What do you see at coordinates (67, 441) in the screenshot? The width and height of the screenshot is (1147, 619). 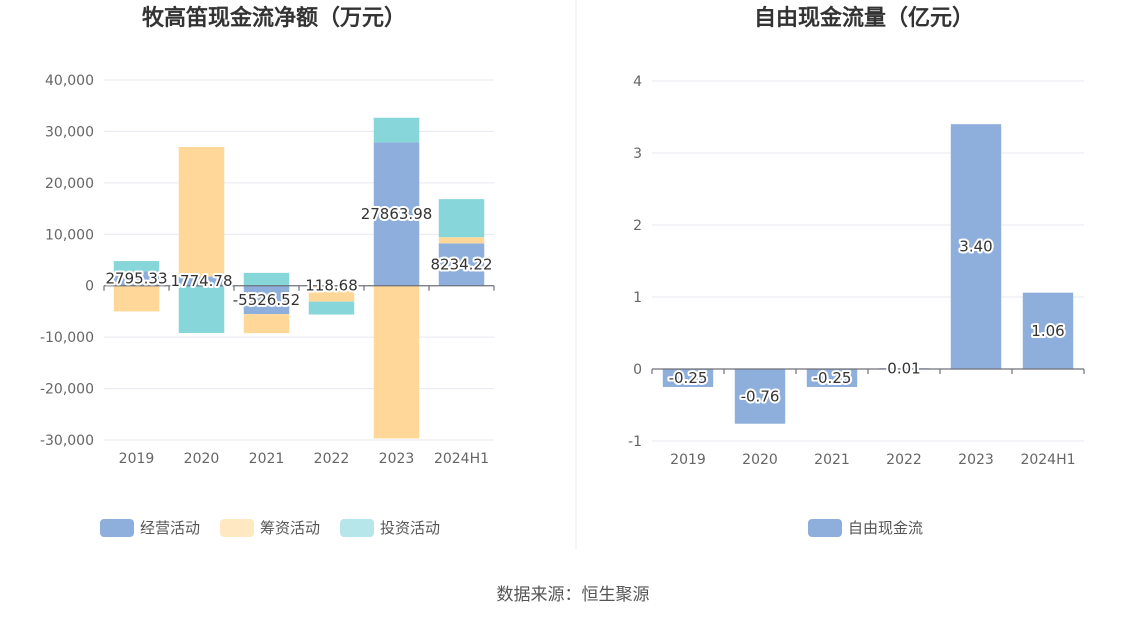 I see `y-tick-label: -30,000` at bounding box center [67, 441].